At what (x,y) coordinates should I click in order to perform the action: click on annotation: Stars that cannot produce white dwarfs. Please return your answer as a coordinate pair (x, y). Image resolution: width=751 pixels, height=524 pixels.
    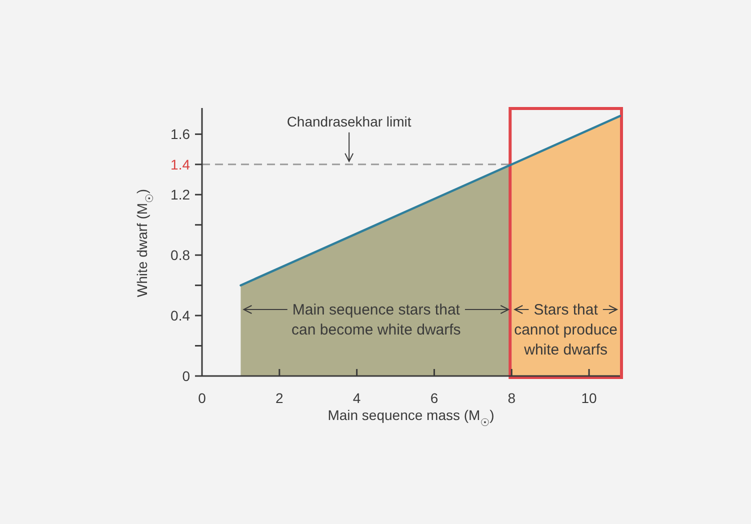
    Looking at the image, I should click on (566, 330).